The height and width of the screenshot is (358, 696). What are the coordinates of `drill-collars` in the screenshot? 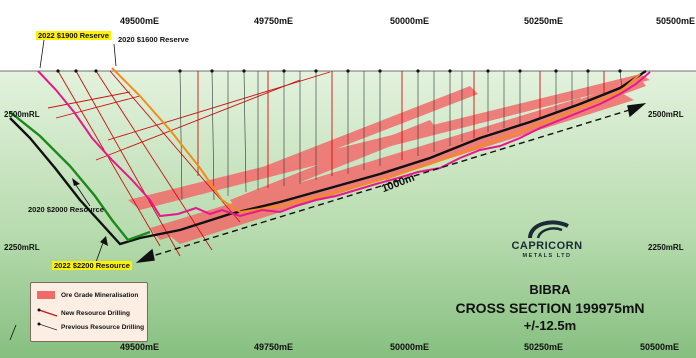 It's located at (339, 71).